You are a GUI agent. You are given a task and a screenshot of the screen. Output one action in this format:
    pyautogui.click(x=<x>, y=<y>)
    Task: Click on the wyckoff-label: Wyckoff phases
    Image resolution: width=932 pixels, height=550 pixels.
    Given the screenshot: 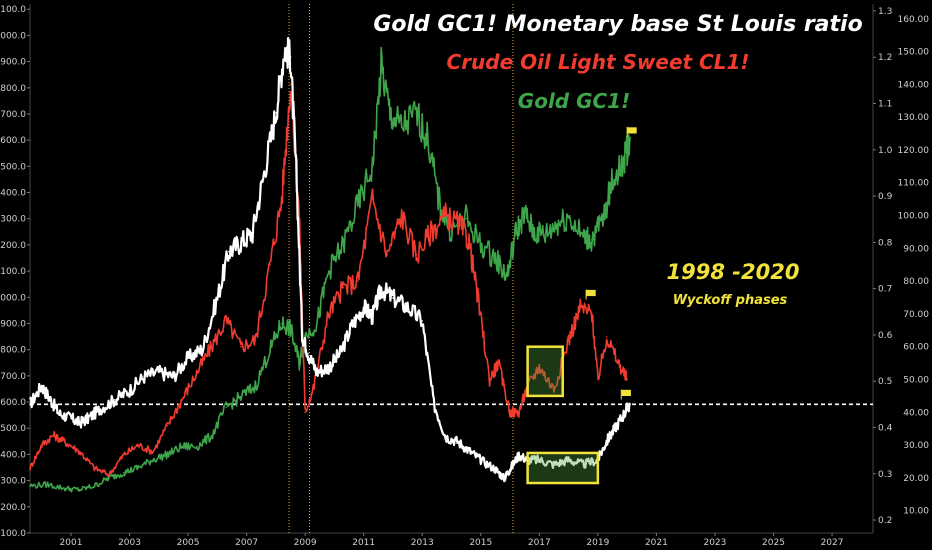 What is the action you would take?
    pyautogui.click(x=730, y=300)
    